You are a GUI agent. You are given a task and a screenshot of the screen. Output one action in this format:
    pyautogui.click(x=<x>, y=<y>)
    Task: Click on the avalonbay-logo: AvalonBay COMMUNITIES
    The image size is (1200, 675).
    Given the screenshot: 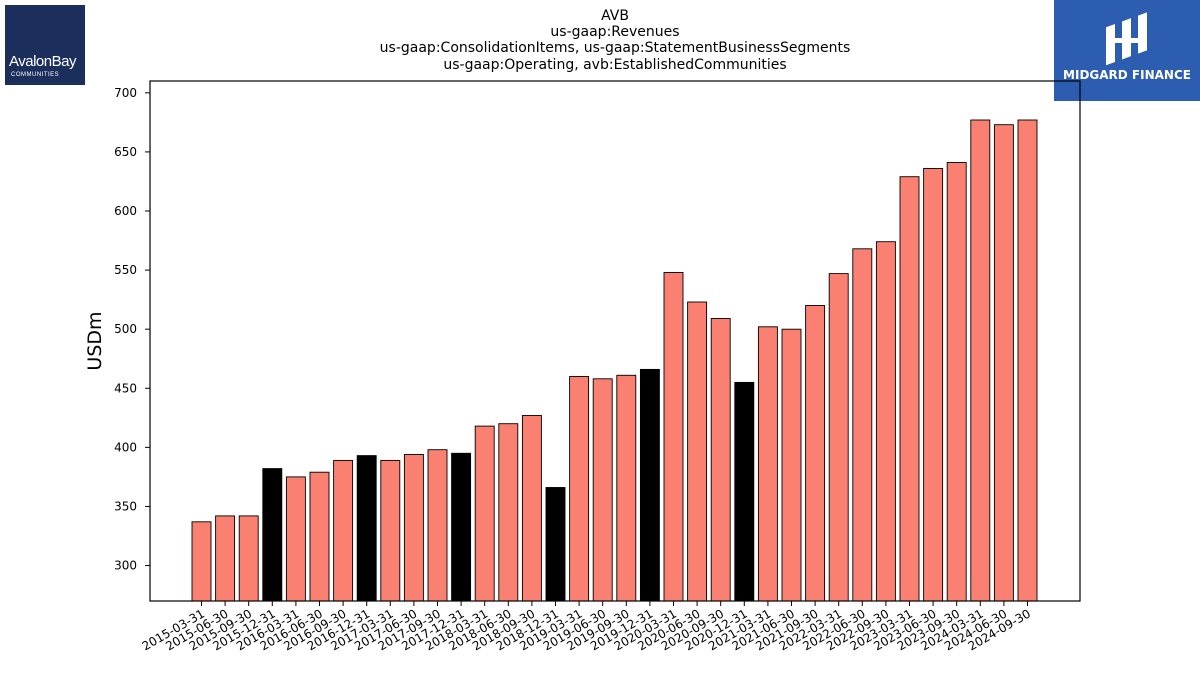 What is the action you would take?
    pyautogui.click(x=45, y=45)
    